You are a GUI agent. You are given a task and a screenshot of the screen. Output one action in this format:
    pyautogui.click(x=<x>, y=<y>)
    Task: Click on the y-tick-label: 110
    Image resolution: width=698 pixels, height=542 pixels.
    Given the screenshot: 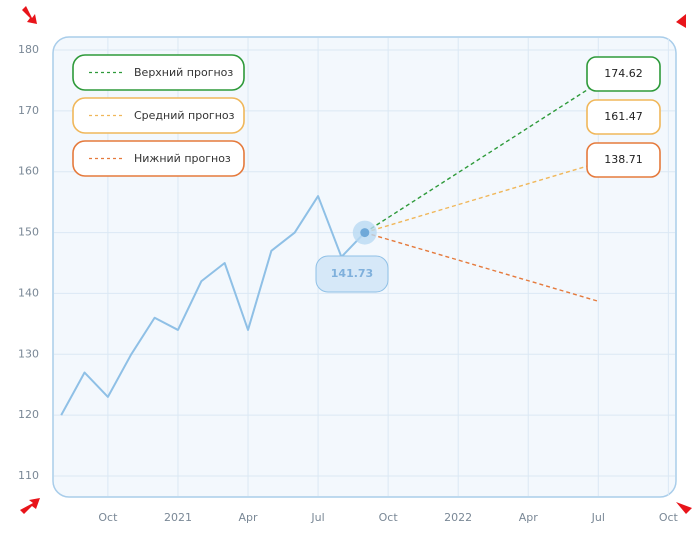 What is the action you would take?
    pyautogui.click(x=28, y=475)
    